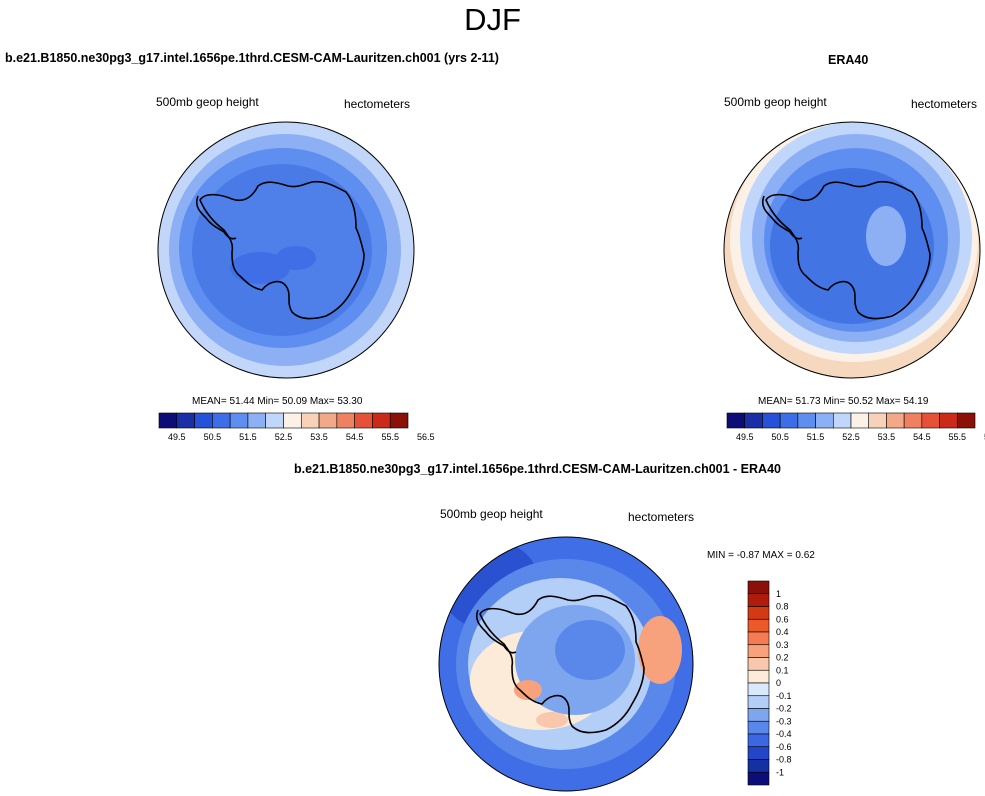 This screenshot has width=985, height=796. What do you see at coordinates (745, 437) in the screenshot?
I see `era40-colorbar-tick-label: 49.5` at bounding box center [745, 437].